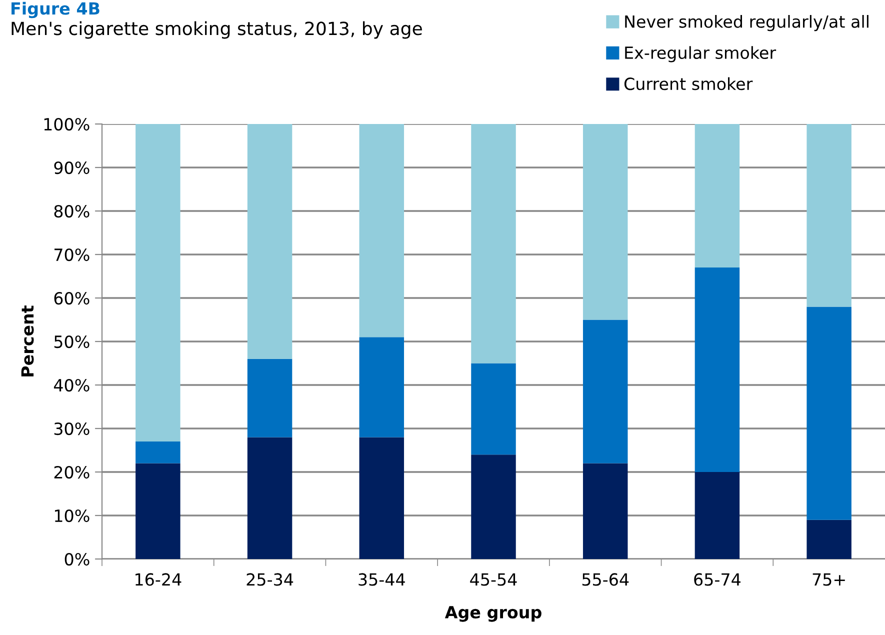  I want to click on x-tick-label: 65-74, so click(717, 579).